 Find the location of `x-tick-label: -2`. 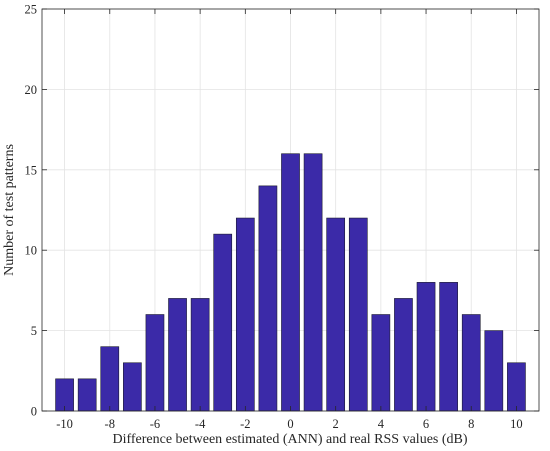

x-tick-label: -2 is located at coordinates (245, 424).